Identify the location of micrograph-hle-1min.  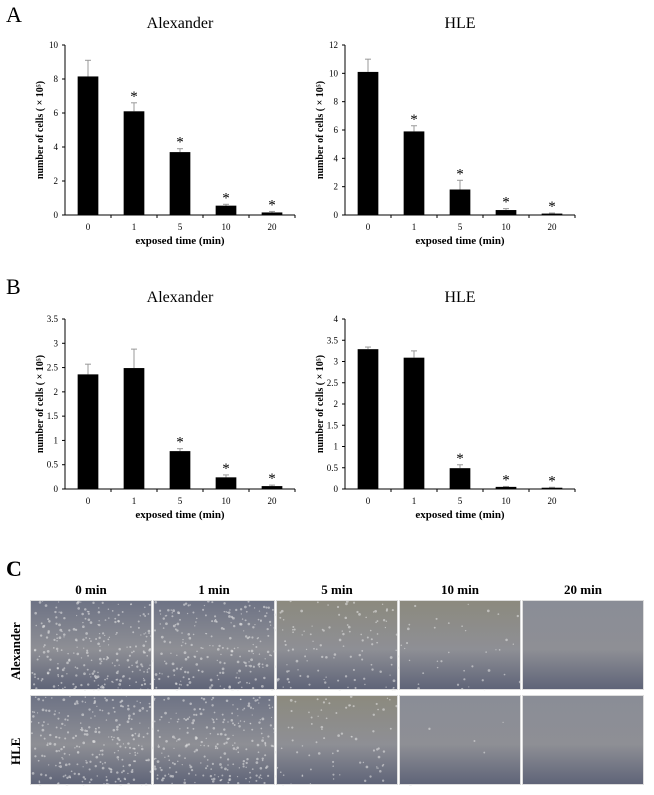
(215, 740).